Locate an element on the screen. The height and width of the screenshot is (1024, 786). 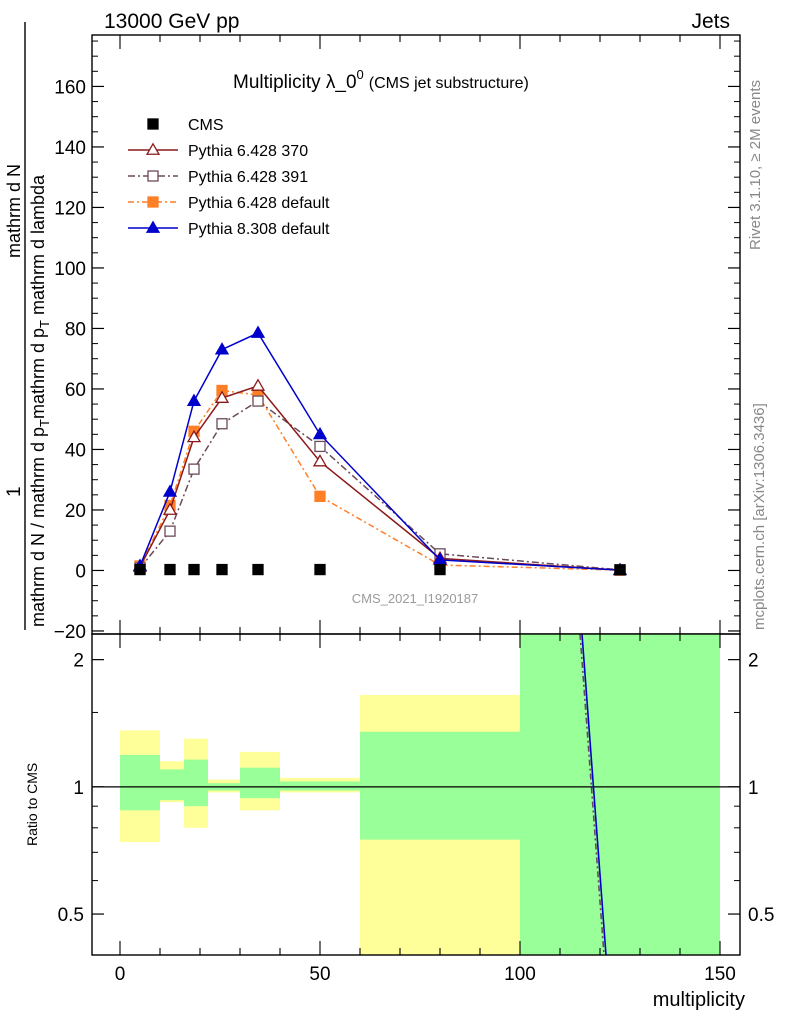
plot-title: Multiplicity λ_00 (CMS jet substructure) is located at coordinates (381, 80).